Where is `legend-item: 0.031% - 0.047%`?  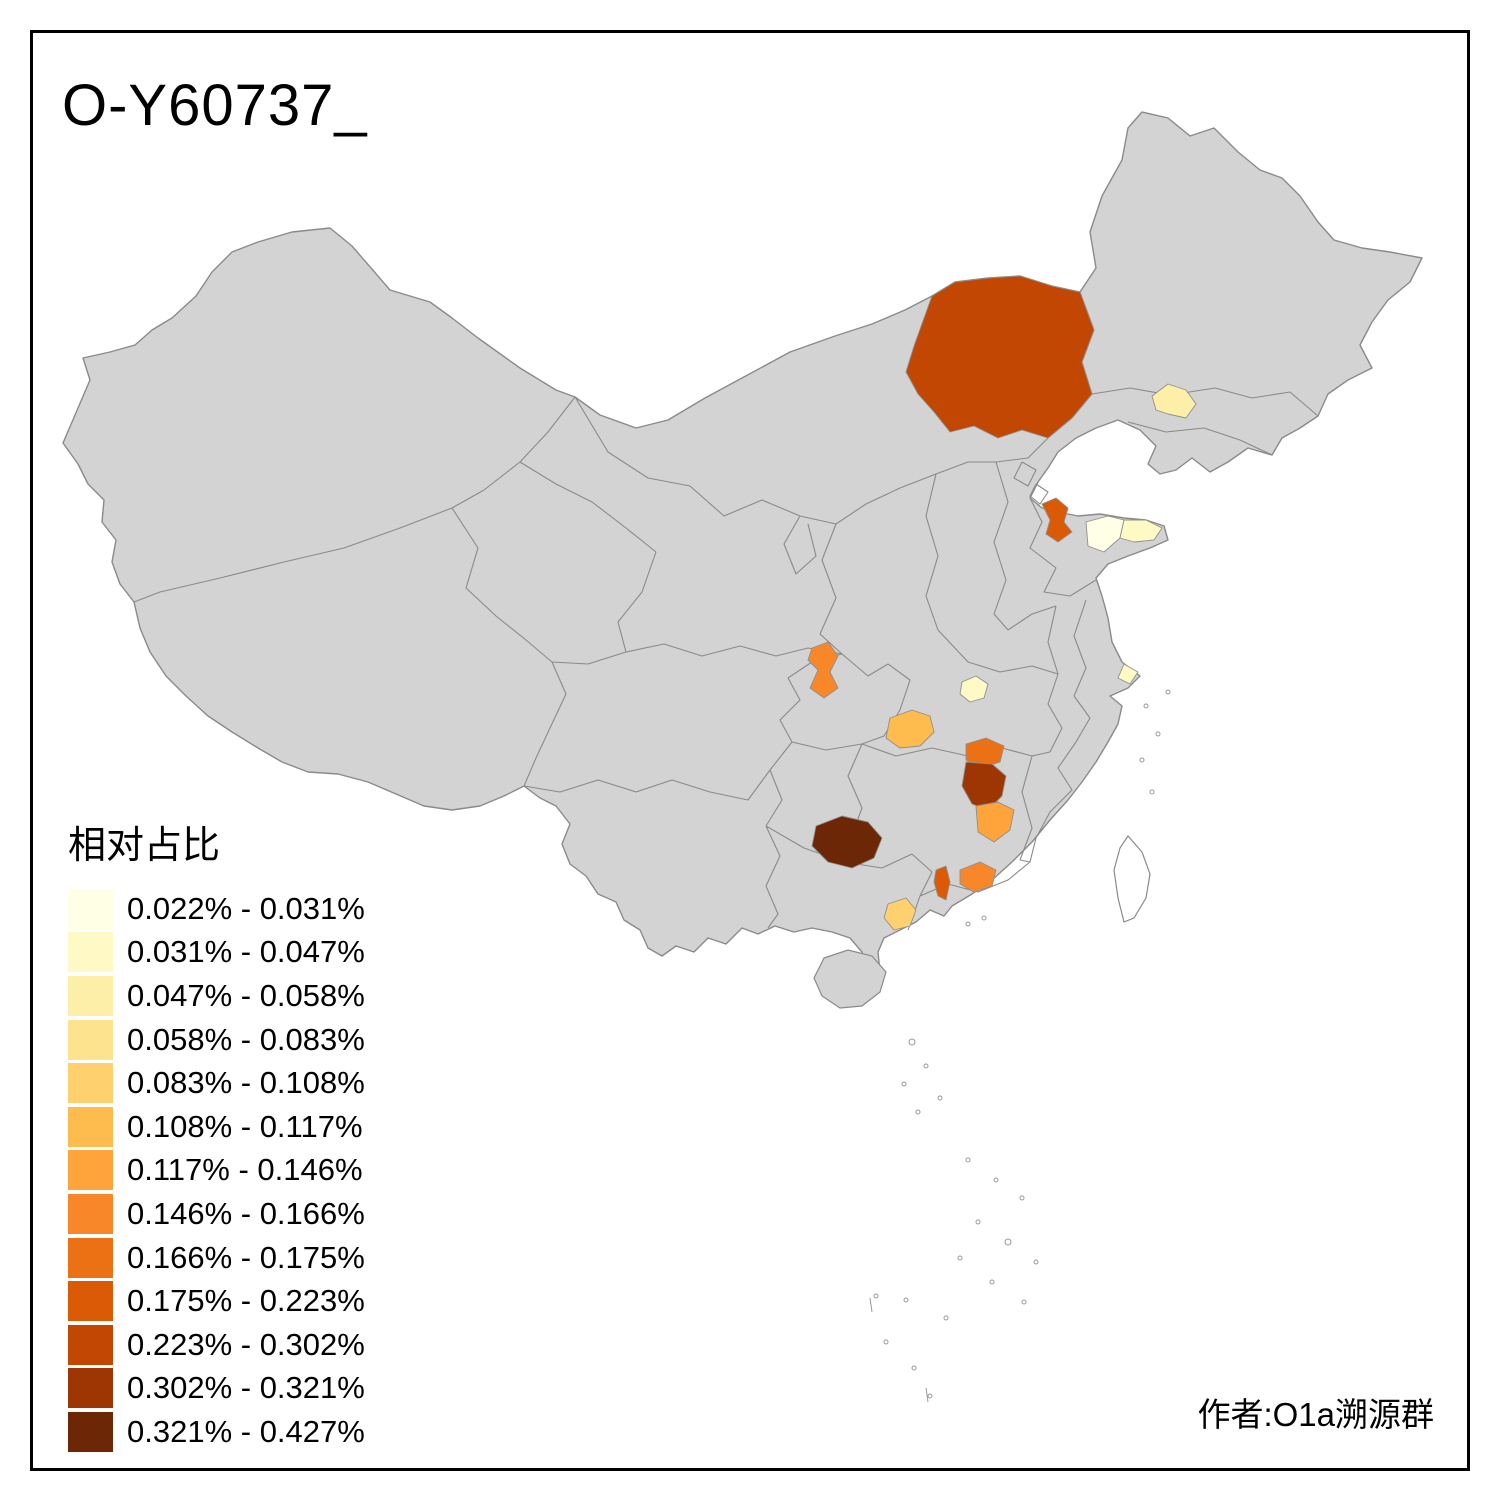 legend-item: 0.031% - 0.047% is located at coordinates (216, 953).